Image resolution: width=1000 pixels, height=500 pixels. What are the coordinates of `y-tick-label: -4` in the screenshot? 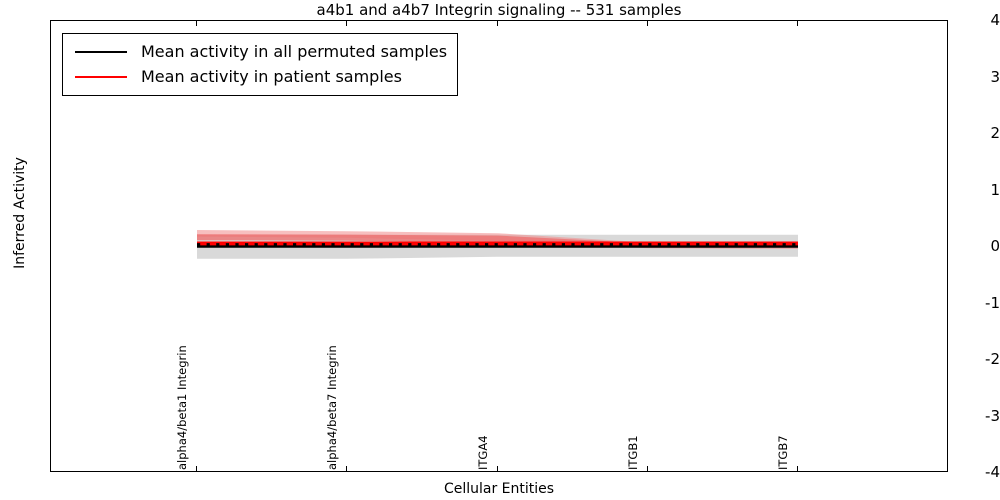 It's located at (992, 472).